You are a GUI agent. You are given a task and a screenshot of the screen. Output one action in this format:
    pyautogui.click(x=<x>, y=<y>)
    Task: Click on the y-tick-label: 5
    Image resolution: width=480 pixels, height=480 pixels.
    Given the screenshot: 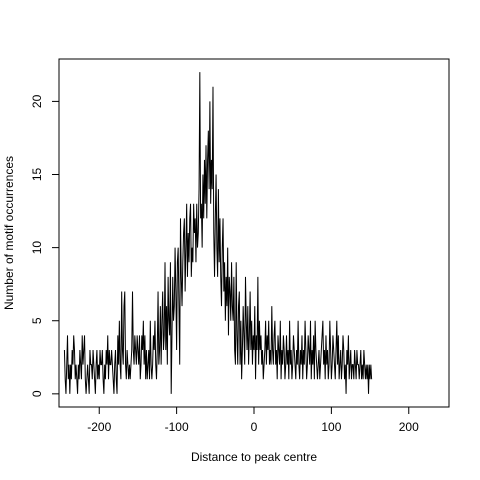 What is the action you would take?
    pyautogui.click(x=37, y=320)
    